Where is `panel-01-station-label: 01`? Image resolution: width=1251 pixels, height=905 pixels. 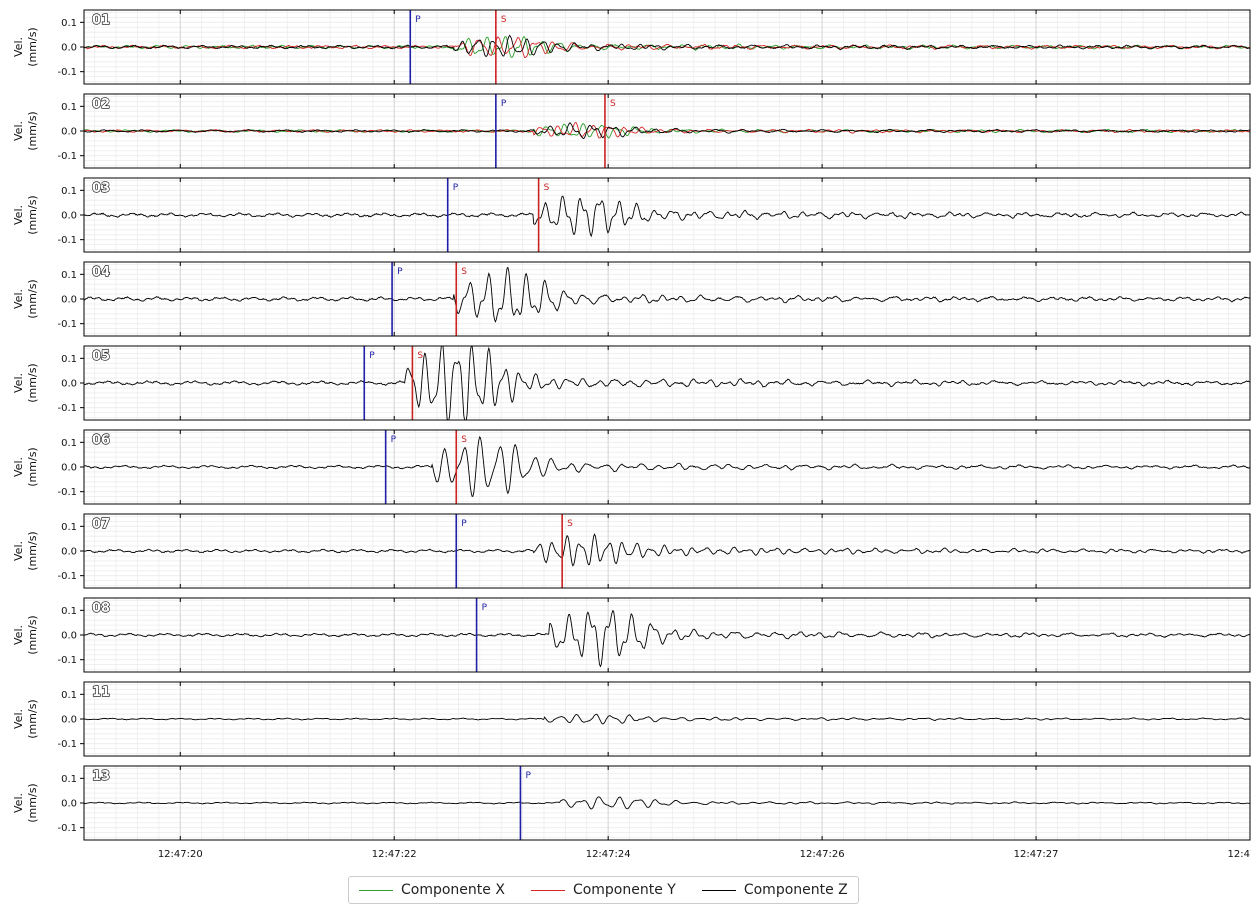 panel-01-station-label: 01 is located at coordinates (101, 20).